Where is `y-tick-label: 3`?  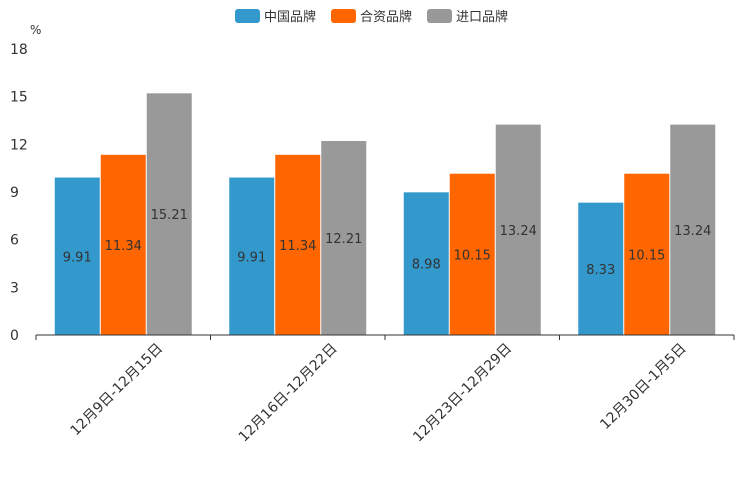
y-tick-label: 3 is located at coordinates (14, 288).